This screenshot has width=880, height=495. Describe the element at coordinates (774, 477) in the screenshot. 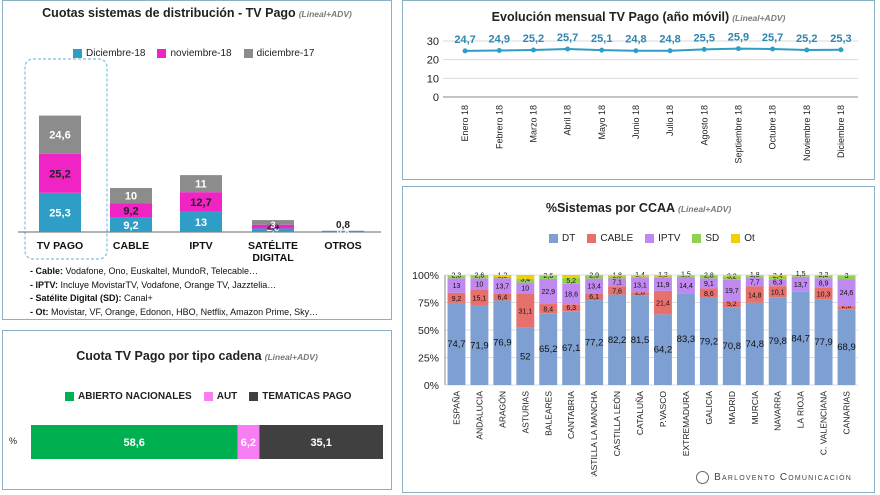

I see `barlovento-logo: Barlovento Comunicación` at that location.